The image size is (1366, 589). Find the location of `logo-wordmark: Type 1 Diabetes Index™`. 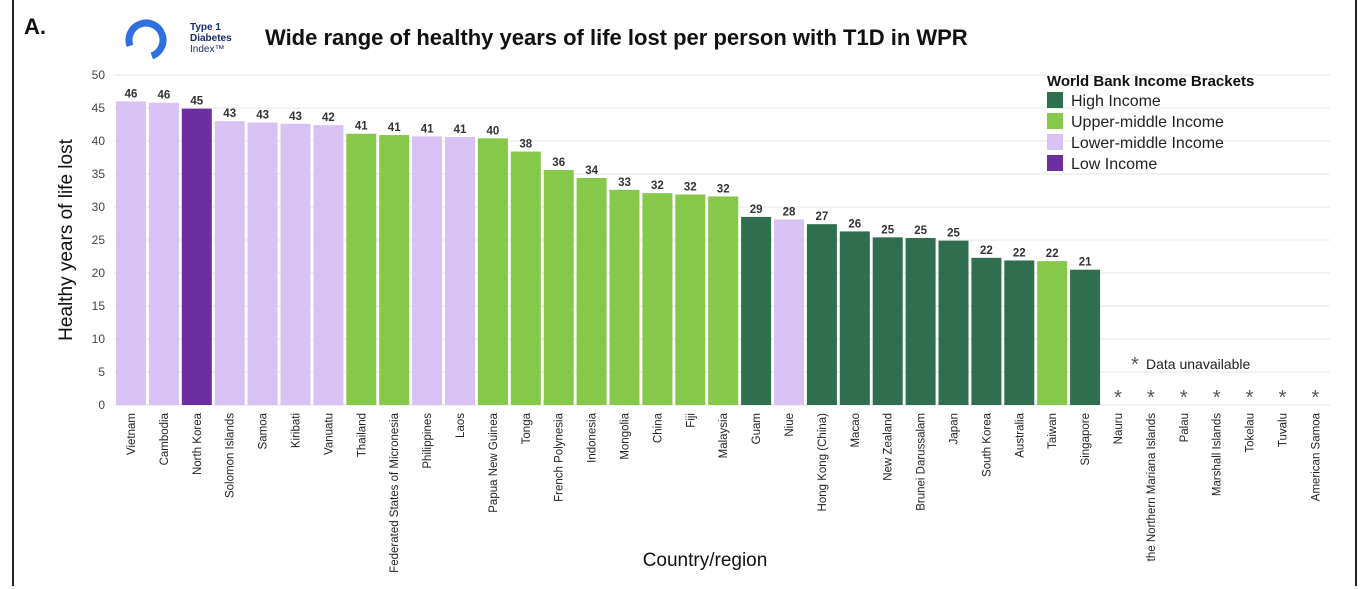

logo-wordmark: Type 1 Diabetes Index™ is located at coordinates (211, 38).